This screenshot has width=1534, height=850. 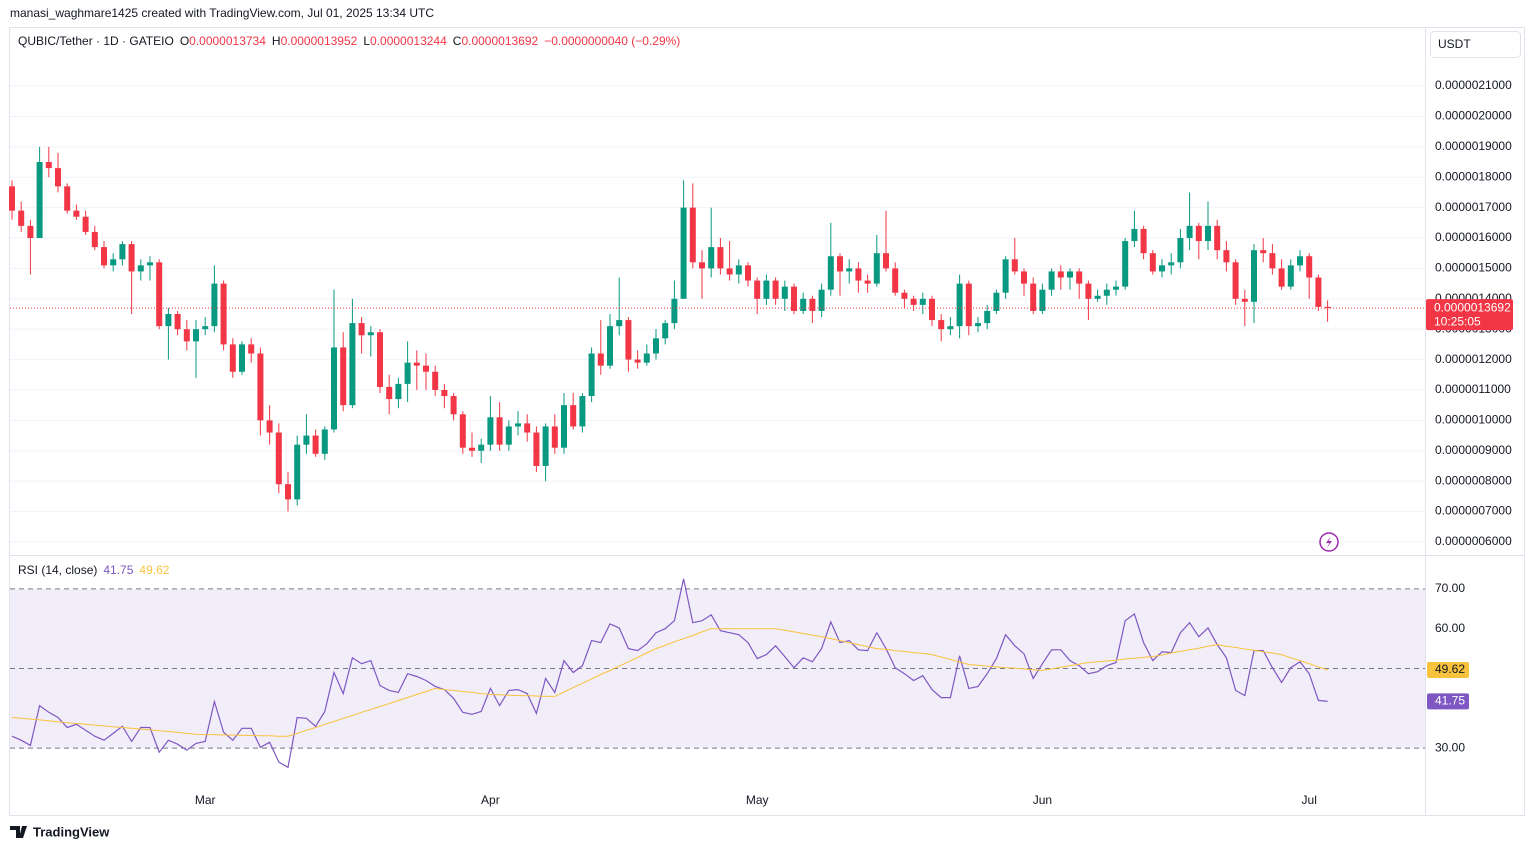 What do you see at coordinates (1329, 542) in the screenshot?
I see `lightning-icon` at bounding box center [1329, 542].